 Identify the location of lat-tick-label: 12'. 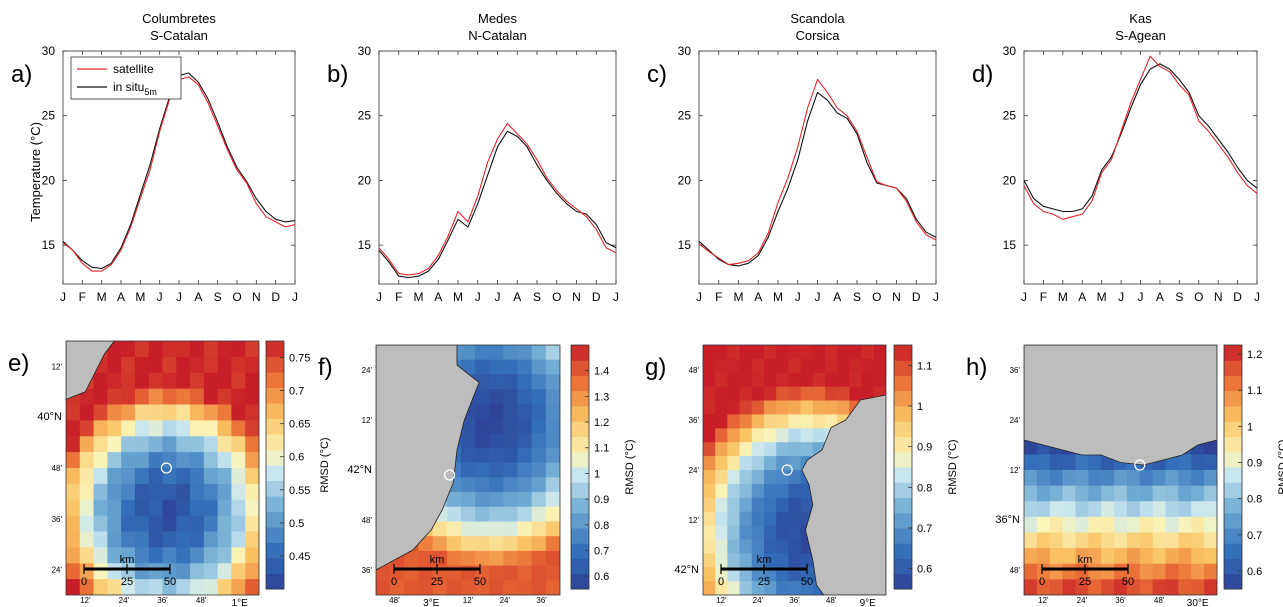
(367, 420).